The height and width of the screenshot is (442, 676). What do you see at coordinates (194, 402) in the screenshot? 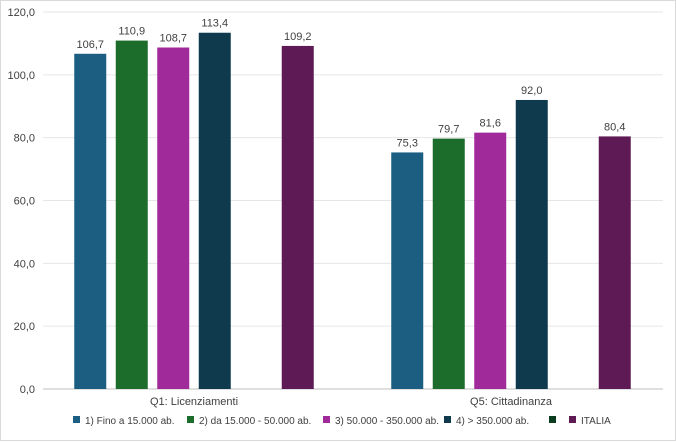
I see `category-label: Q1: Licenziamenti` at bounding box center [194, 402].